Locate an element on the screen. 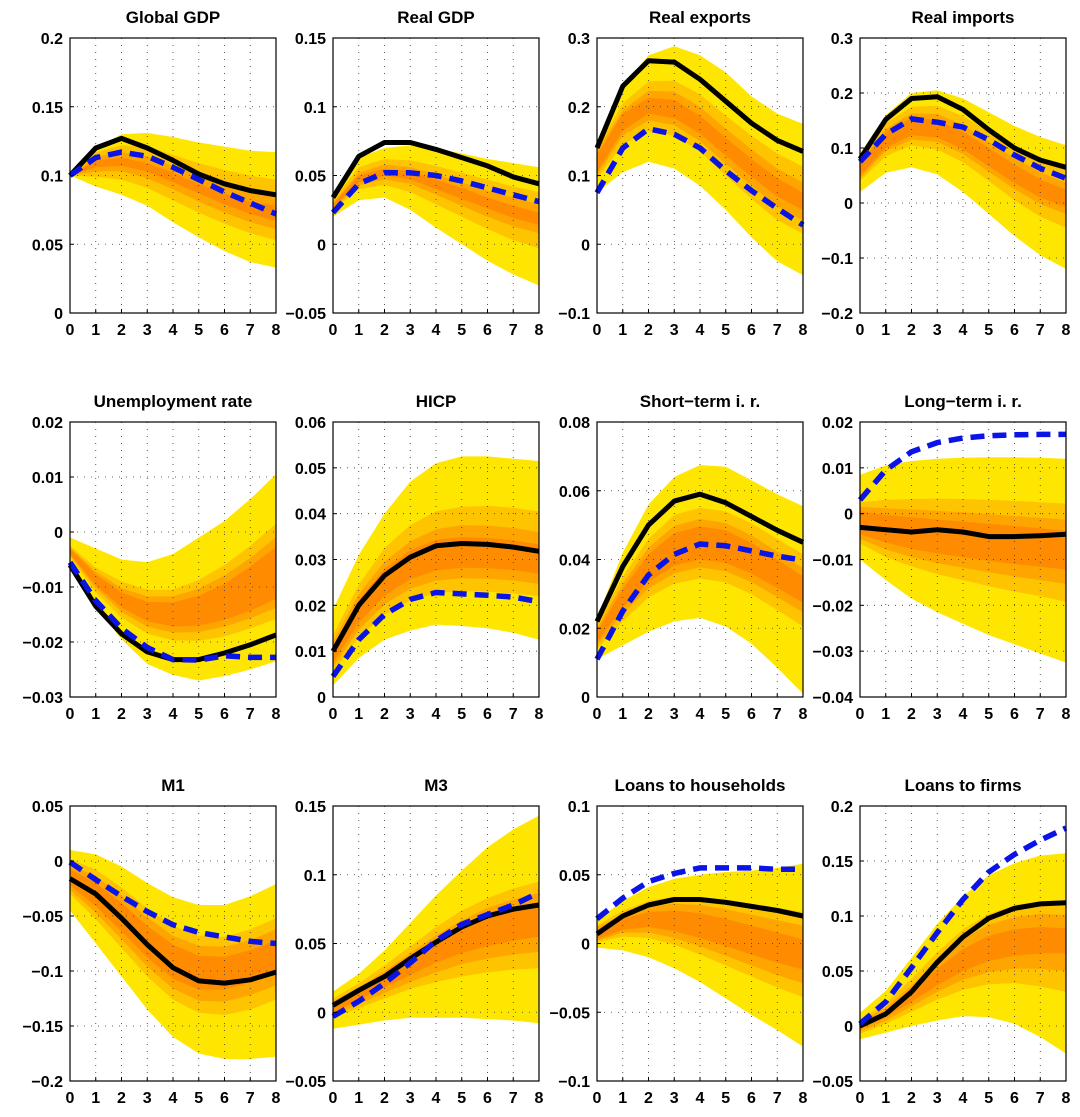  y-tick-label: 0.03 is located at coordinates (310, 561).